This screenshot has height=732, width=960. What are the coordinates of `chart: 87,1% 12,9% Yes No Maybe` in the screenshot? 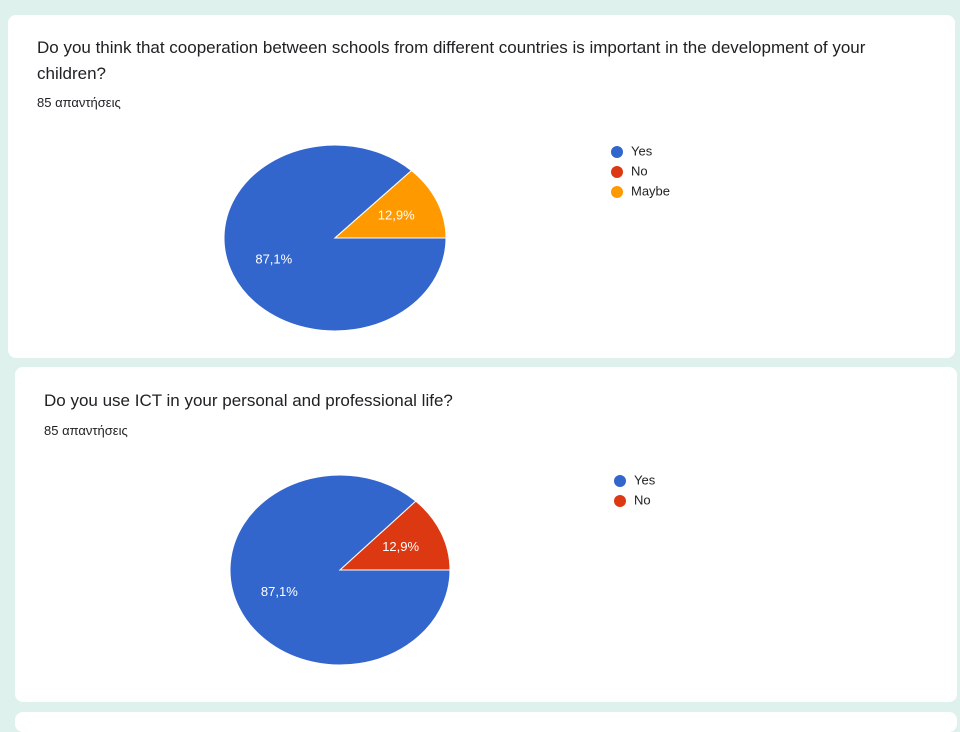 It's located at (446, 237).